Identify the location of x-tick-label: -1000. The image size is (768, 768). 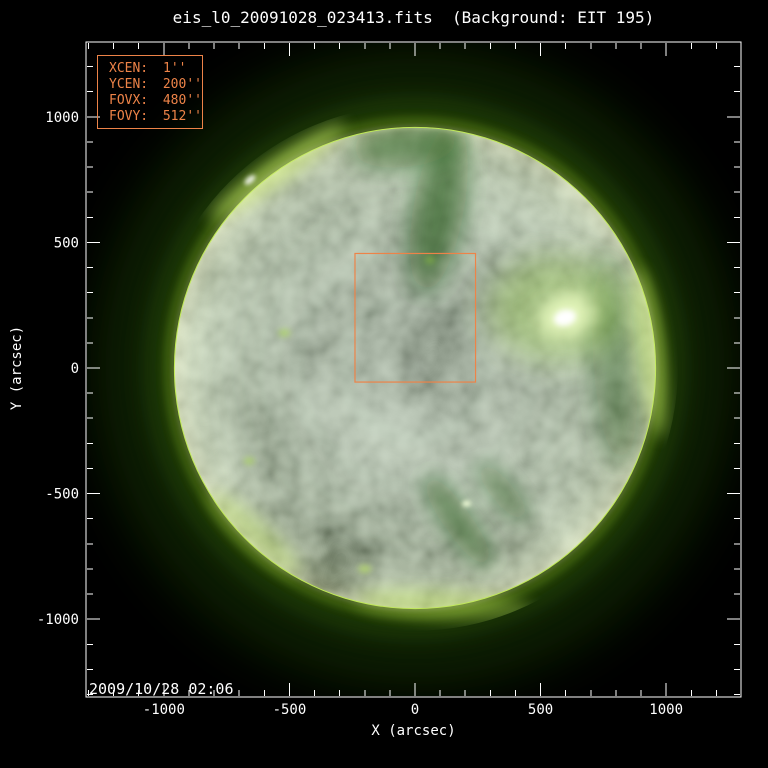
(164, 710).